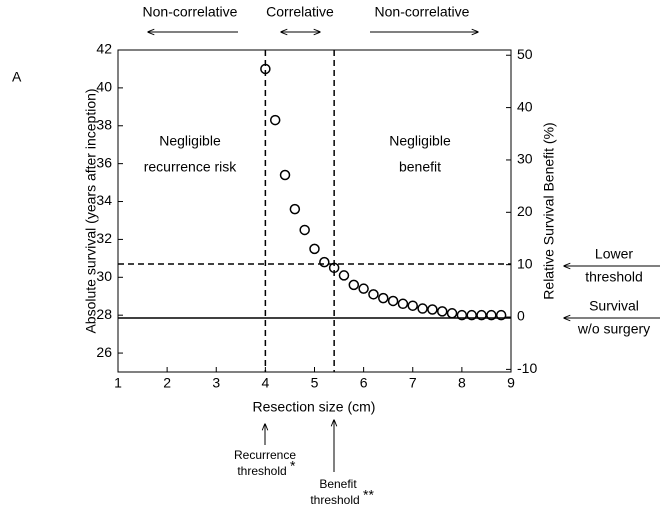  Describe the element at coordinates (525, 159) in the screenshot. I see `y2-tick-label: 30` at that location.